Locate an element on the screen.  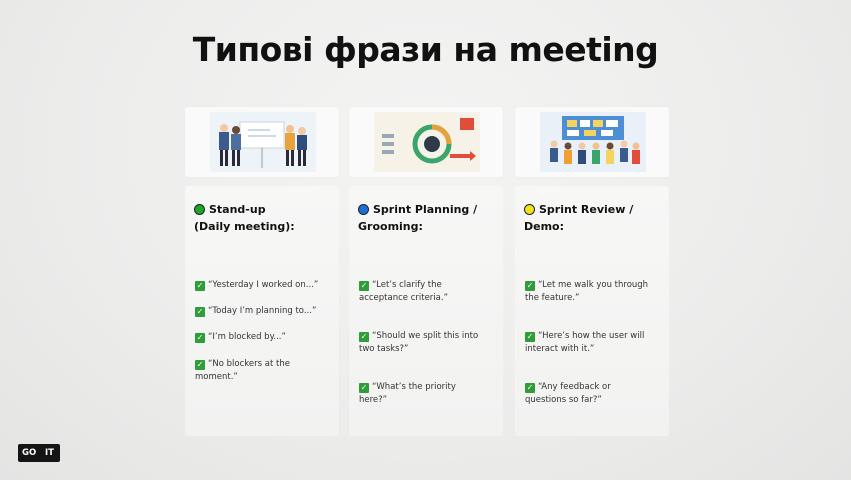
list-item: ✓ “Yesterday I worked on...” is located at coordinates (265, 285).